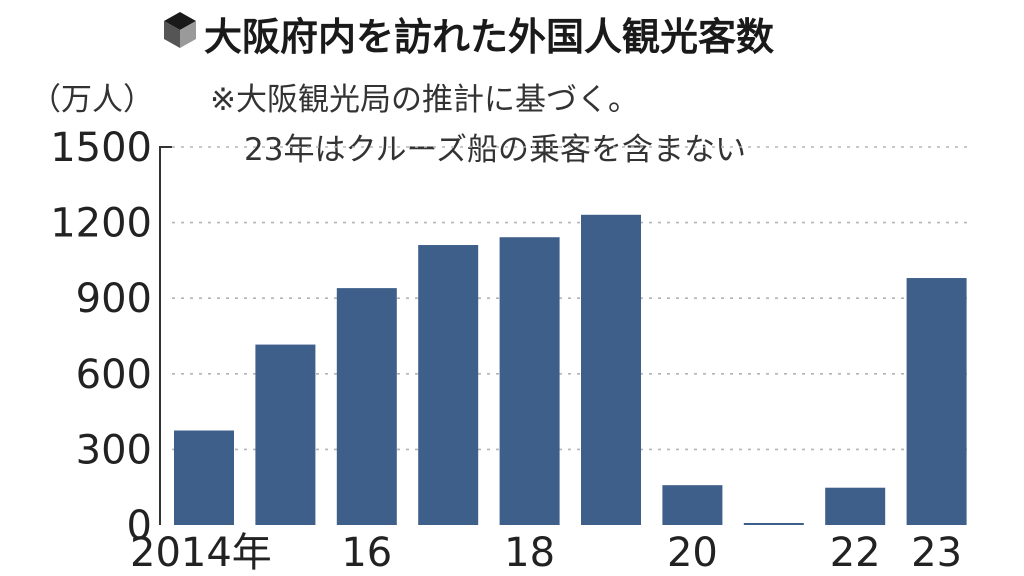 The image size is (1024, 576). Describe the element at coordinates (495, 150) in the screenshot. I see `exclusion-note: 23年はクルーズ船の乗客を含まない` at that location.